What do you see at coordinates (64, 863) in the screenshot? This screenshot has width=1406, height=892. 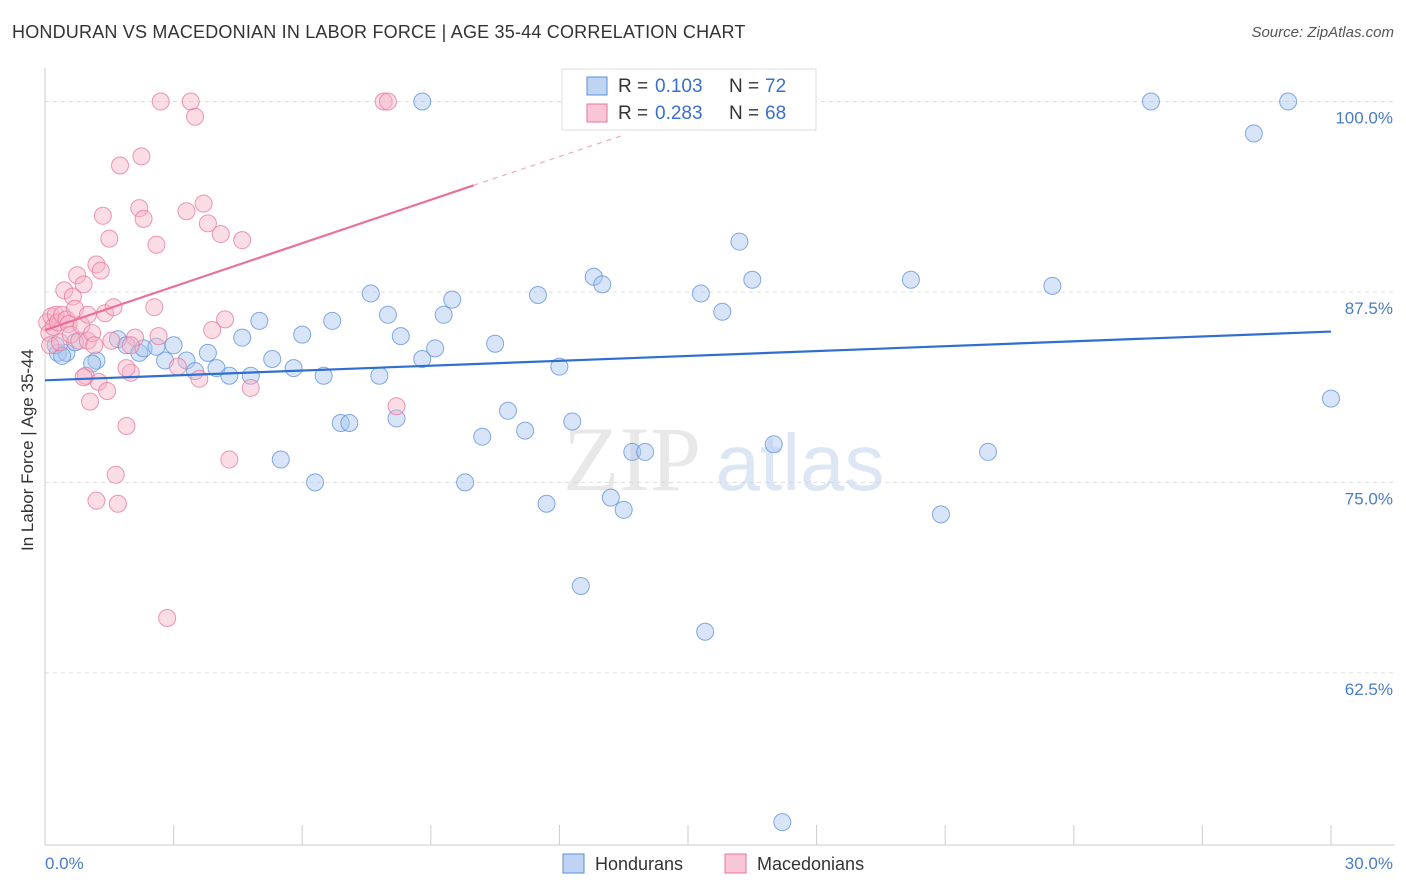 I see `x-tick-label: 0.0%` at bounding box center [64, 863].